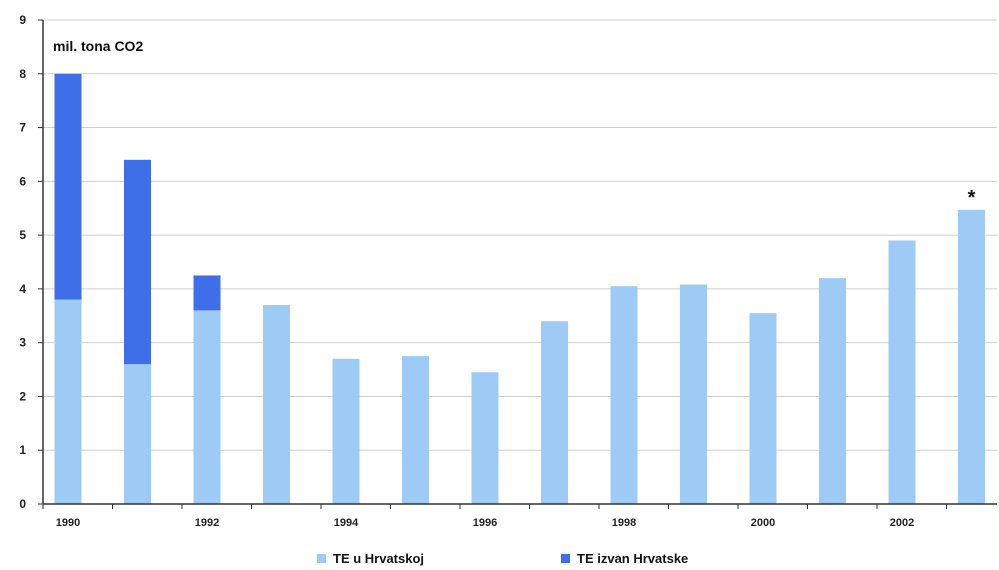 This screenshot has height=570, width=999. What do you see at coordinates (68, 523) in the screenshot?
I see `x-tick-label: 1990` at bounding box center [68, 523].